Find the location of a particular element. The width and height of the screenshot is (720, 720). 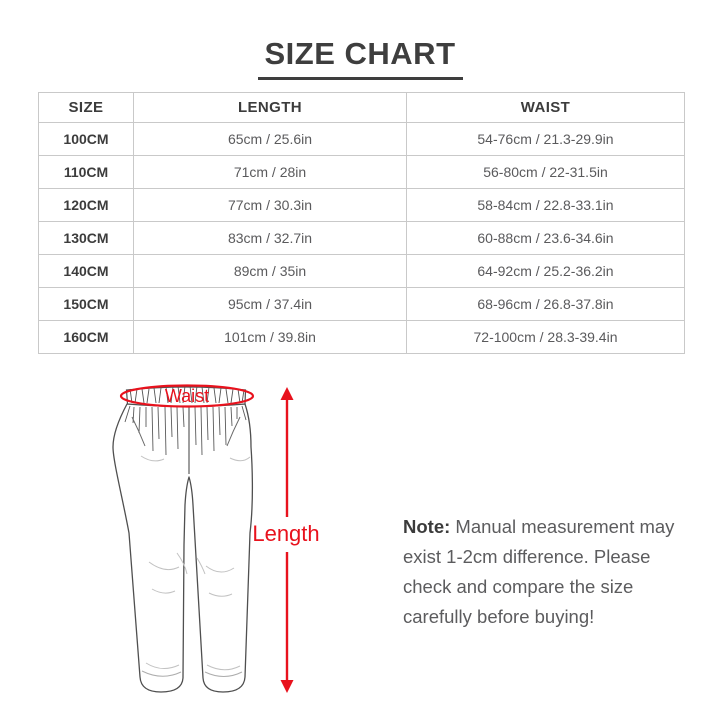

size-cell: 100CM is located at coordinates (86, 139).